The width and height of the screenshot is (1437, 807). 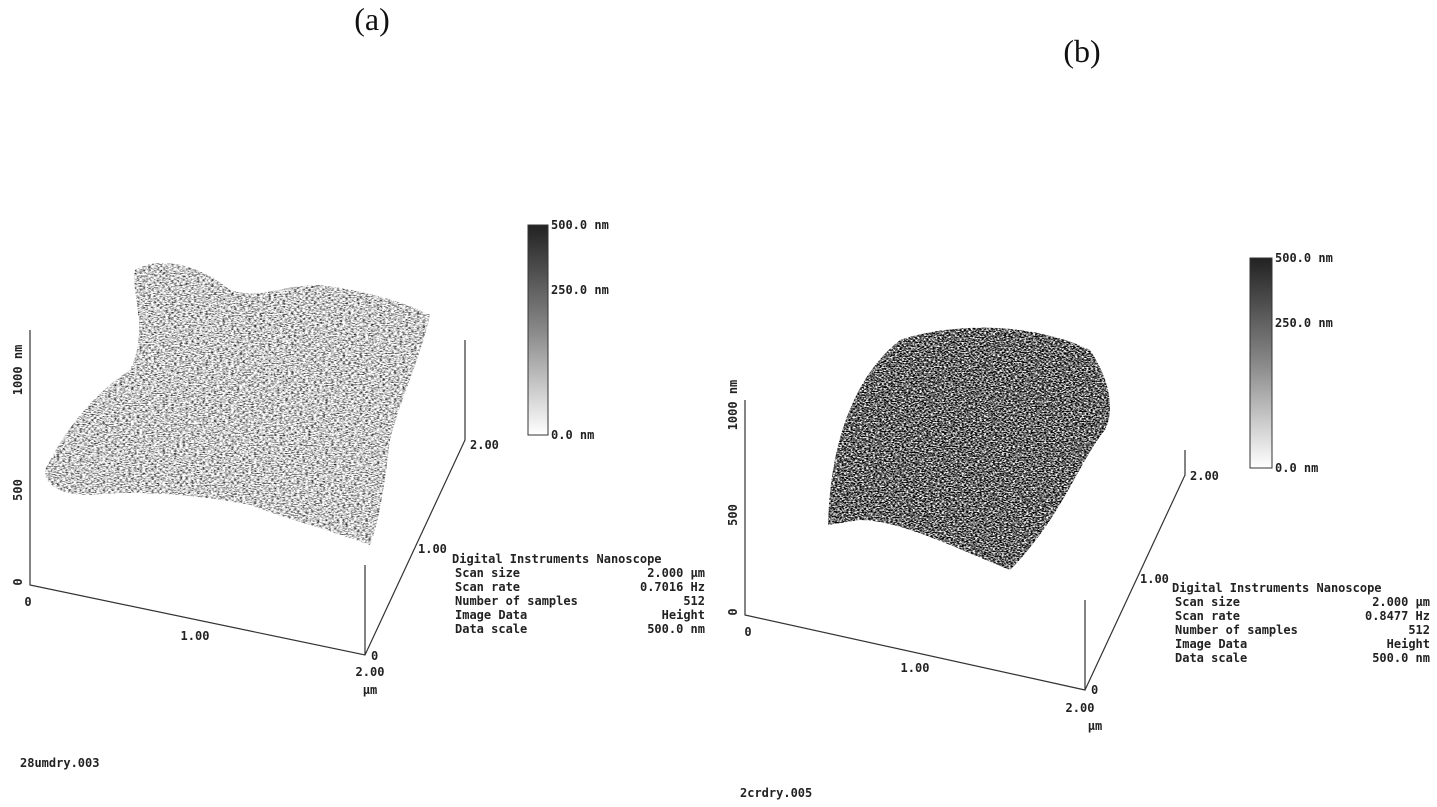 I want to click on info-value: 0.7016 Hz, so click(x=672, y=587).